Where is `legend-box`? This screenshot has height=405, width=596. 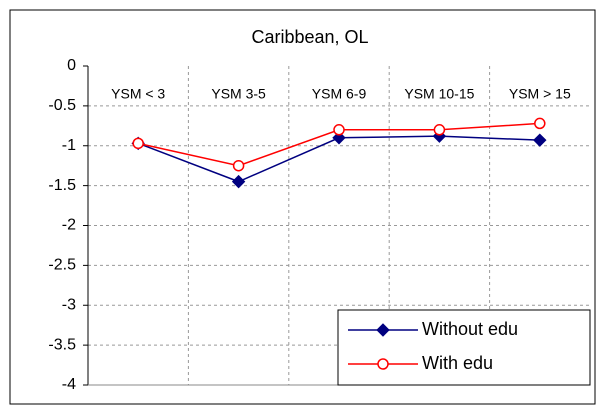 legend-box is located at coordinates (464, 347).